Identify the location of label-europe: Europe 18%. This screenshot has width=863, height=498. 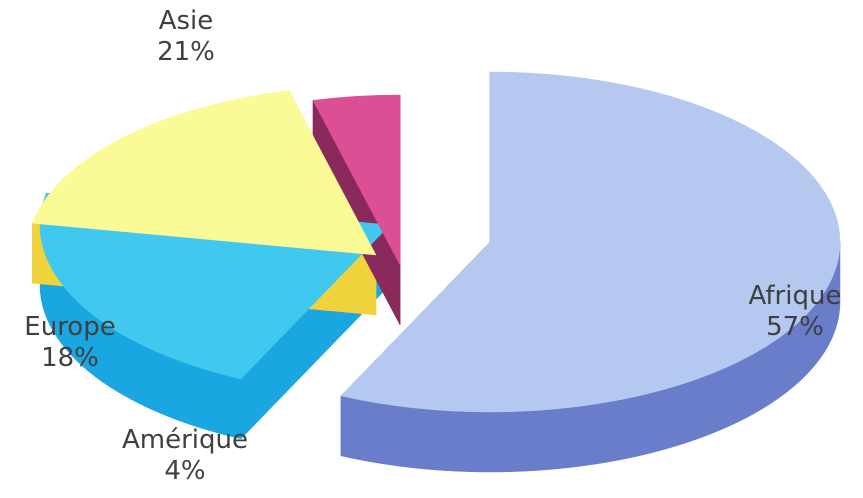
(70, 343).